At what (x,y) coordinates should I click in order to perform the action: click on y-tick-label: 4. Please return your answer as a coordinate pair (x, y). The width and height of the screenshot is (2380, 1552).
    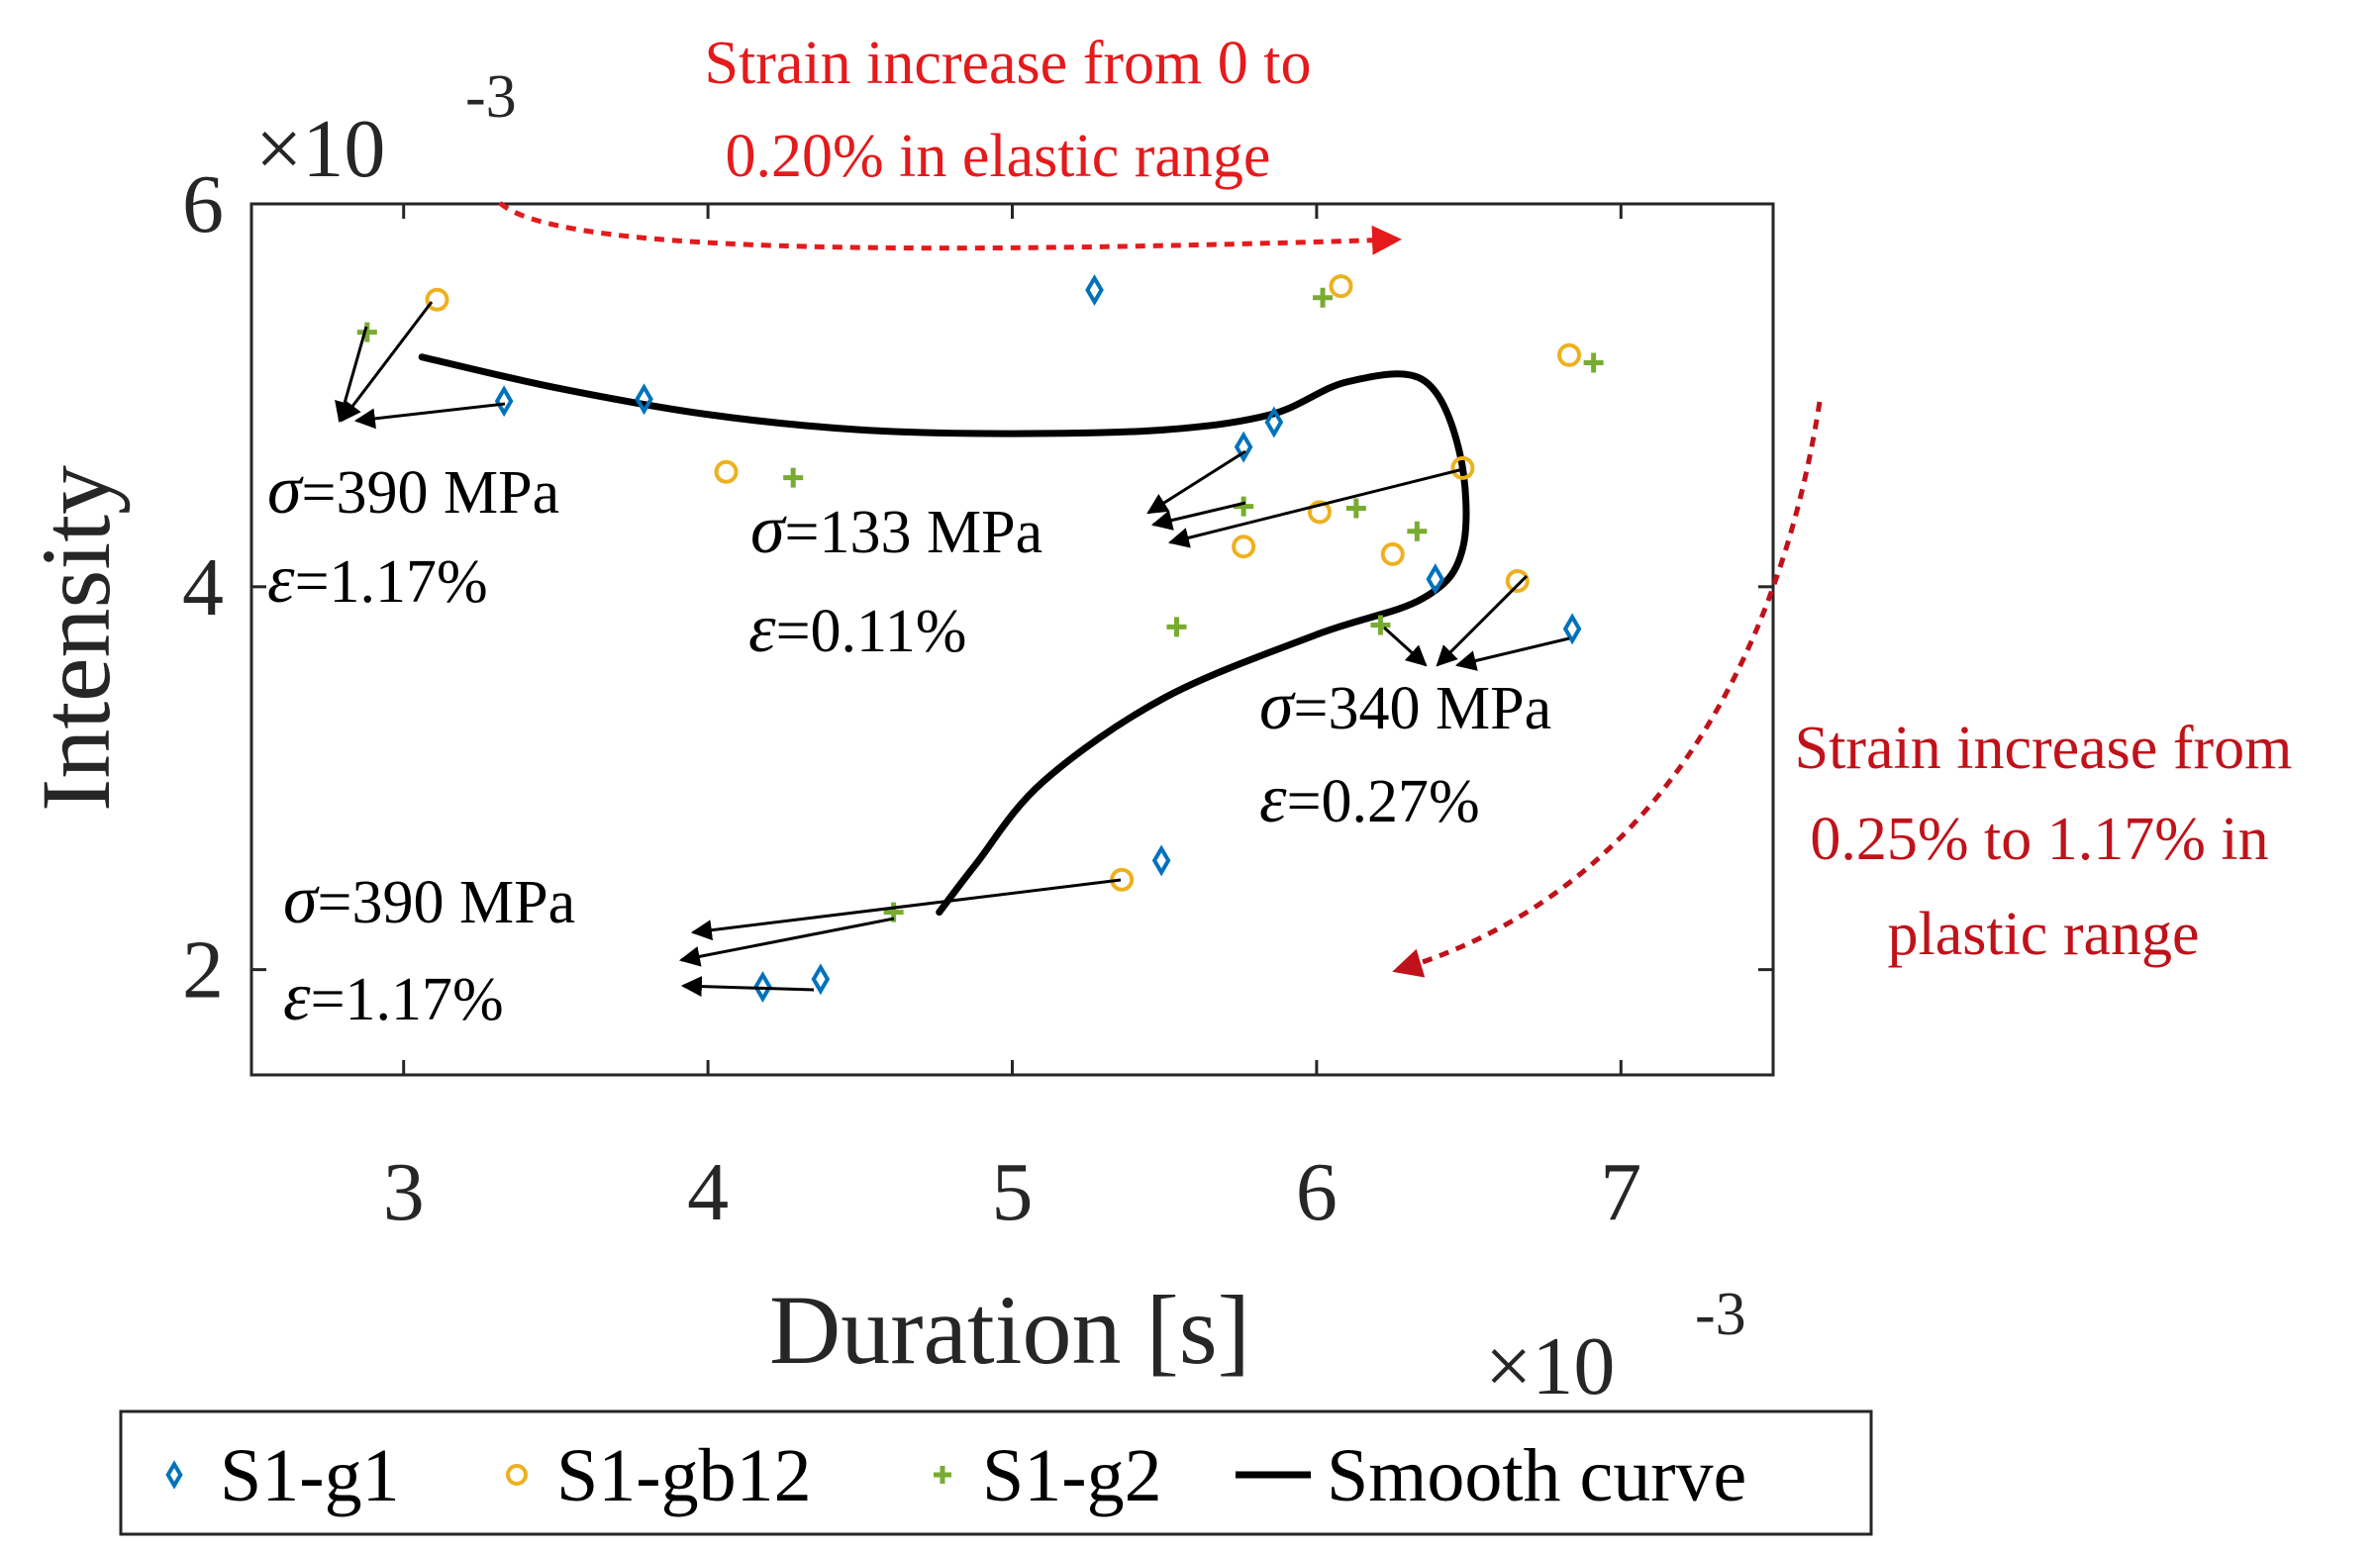
    Looking at the image, I should click on (203, 587).